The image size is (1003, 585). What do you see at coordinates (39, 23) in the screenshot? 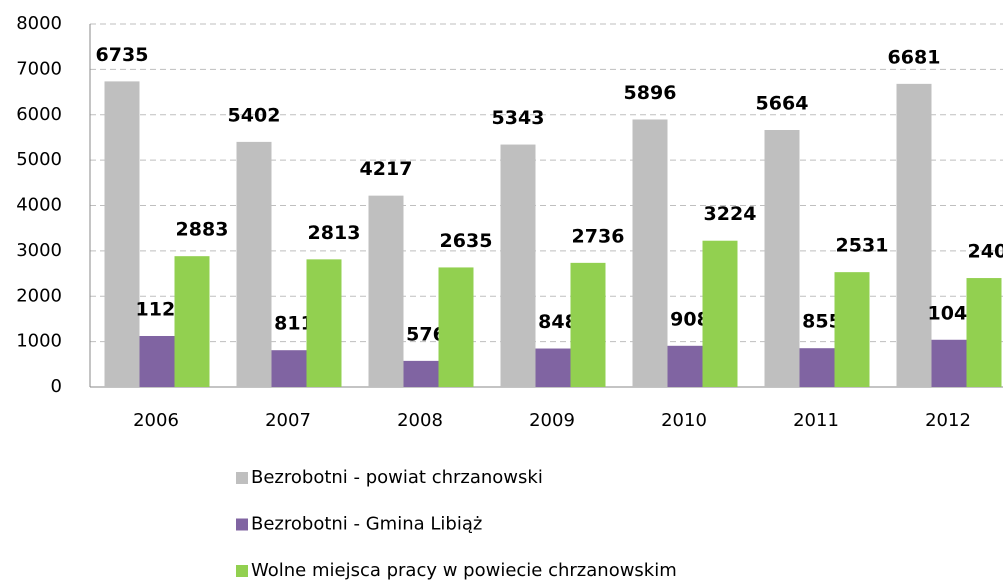
I see `y-tick-label: 8000` at bounding box center [39, 23].